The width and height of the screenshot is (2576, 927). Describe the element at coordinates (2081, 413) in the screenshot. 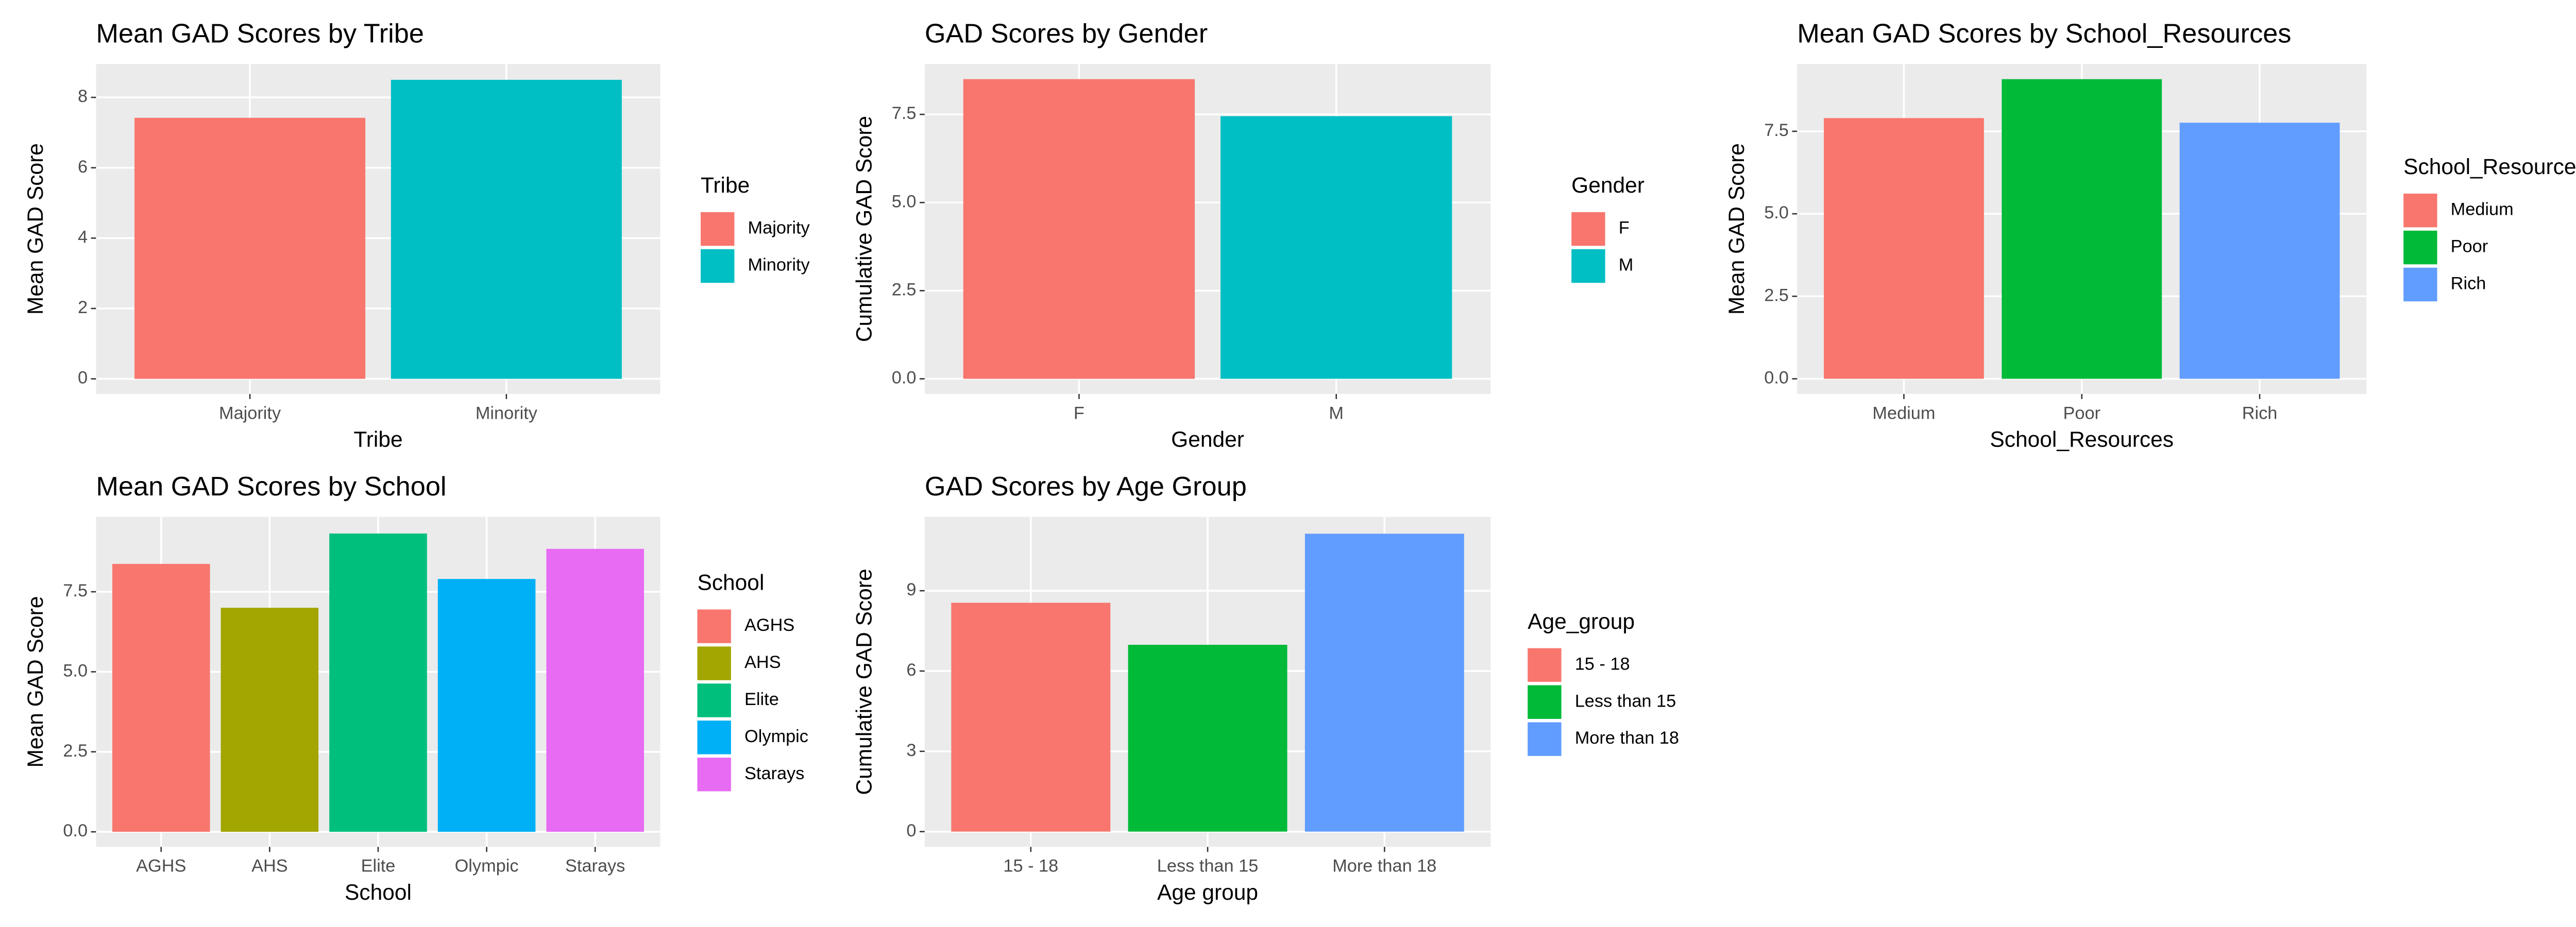

I see `x-tick-label: Poor` at that location.